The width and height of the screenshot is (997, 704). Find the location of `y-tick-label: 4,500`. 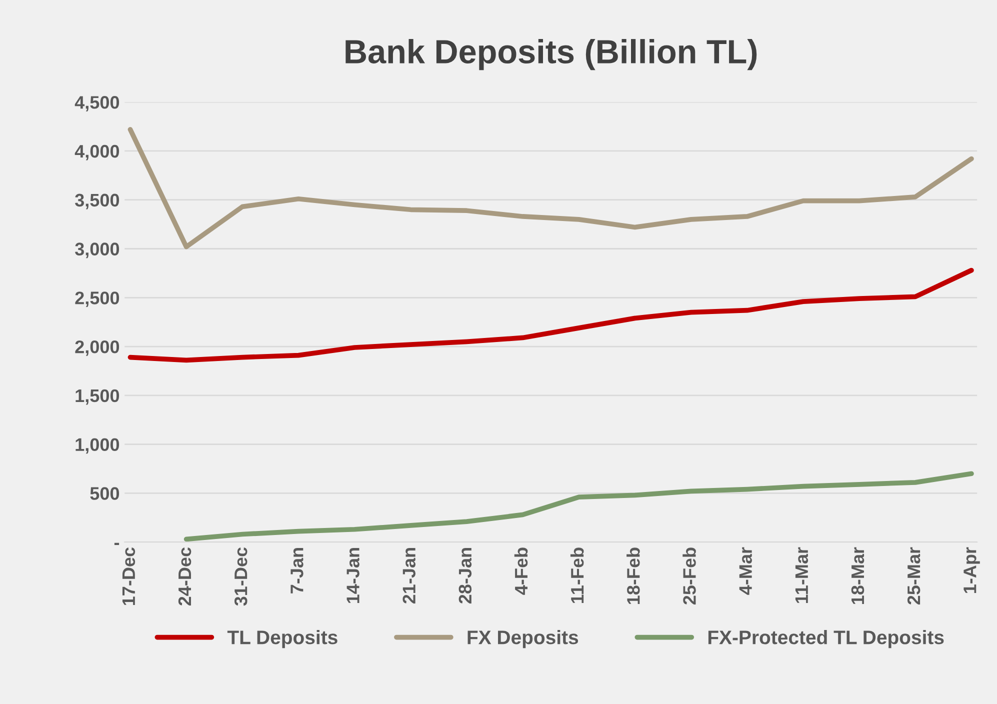

y-tick-label: 4,500 is located at coordinates (97, 104).